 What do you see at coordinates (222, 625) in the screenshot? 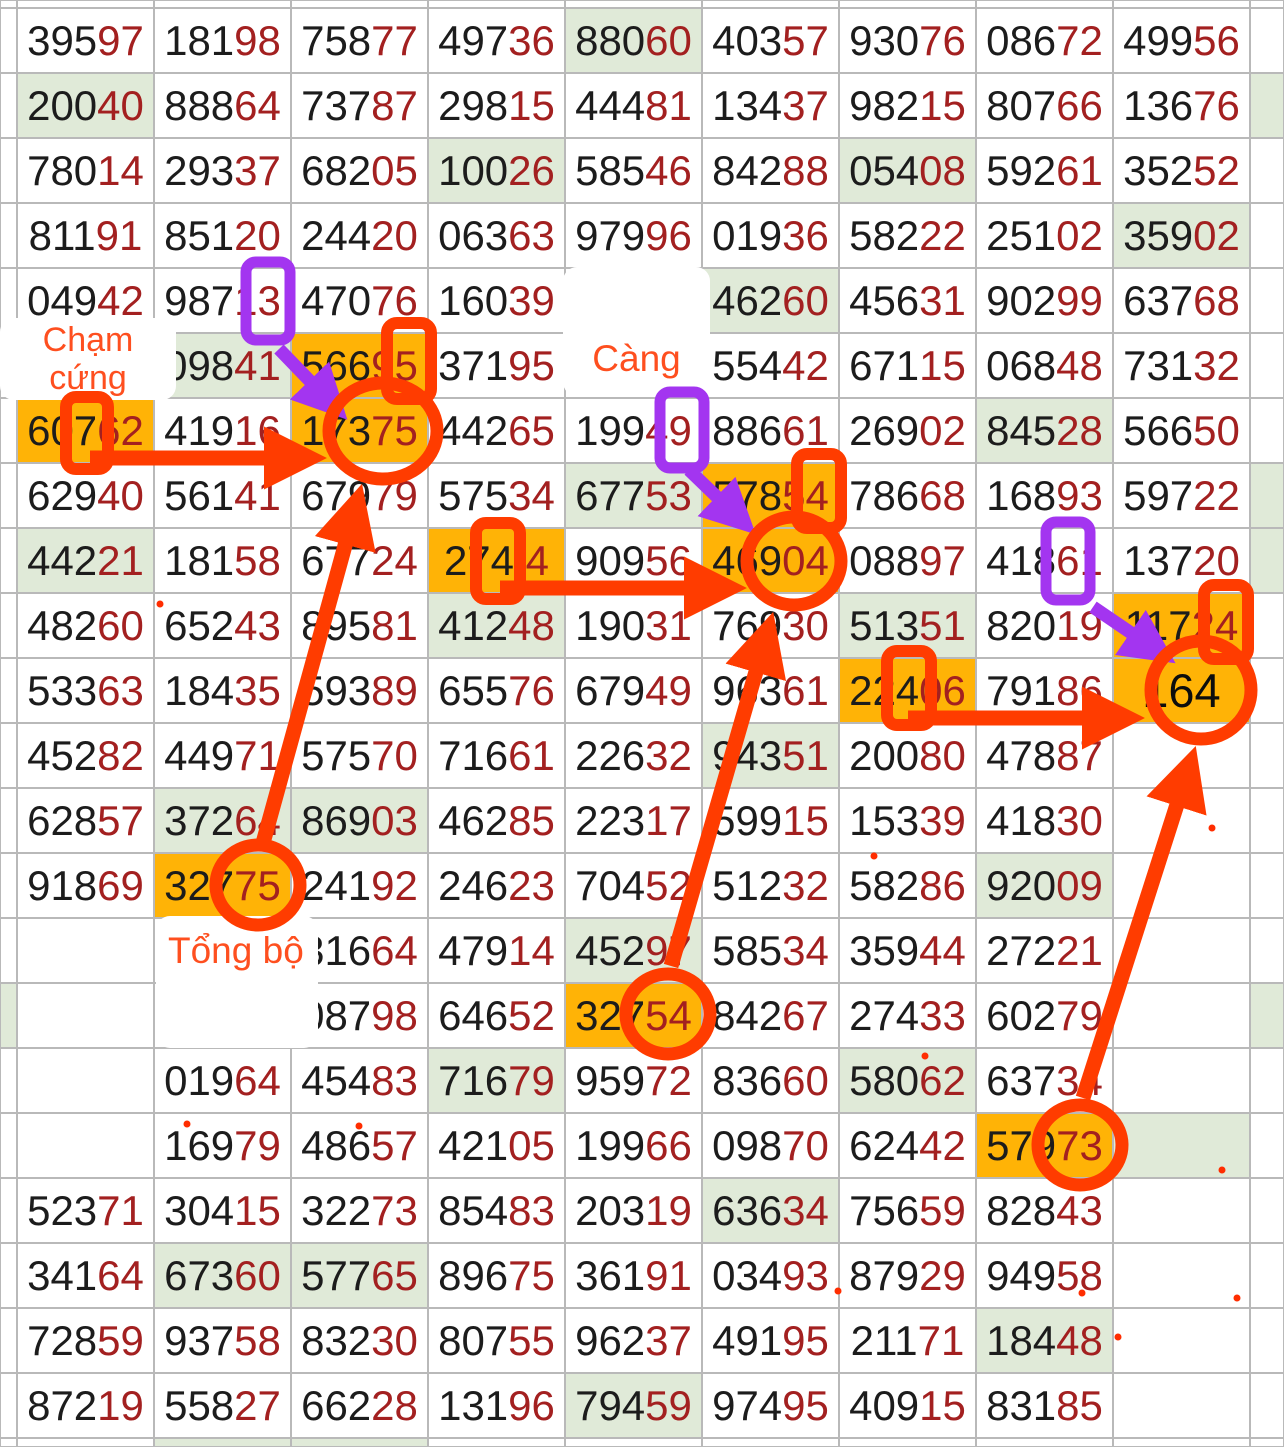
I see `grid-cell: 652 43` at bounding box center [222, 625].